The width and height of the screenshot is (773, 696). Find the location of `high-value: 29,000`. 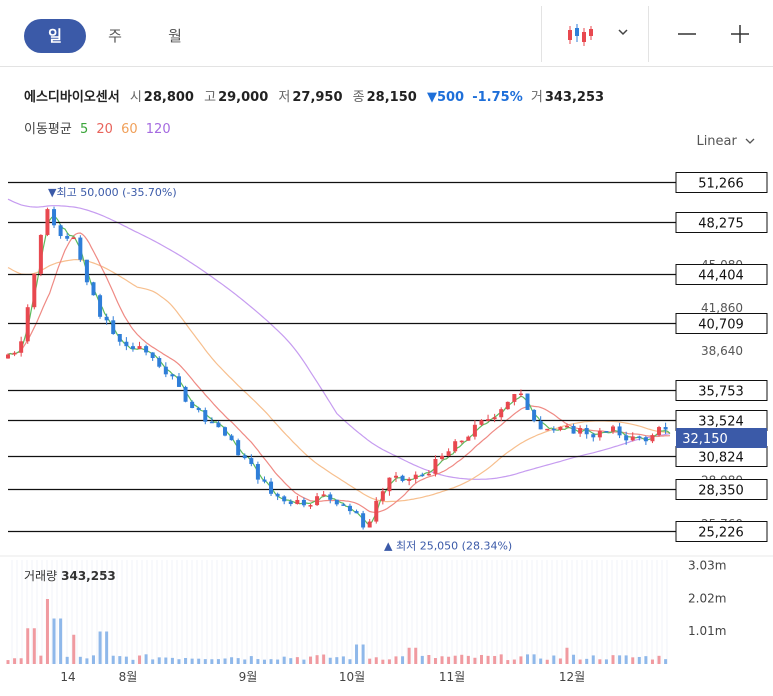

high-value: 29,000 is located at coordinates (243, 97).